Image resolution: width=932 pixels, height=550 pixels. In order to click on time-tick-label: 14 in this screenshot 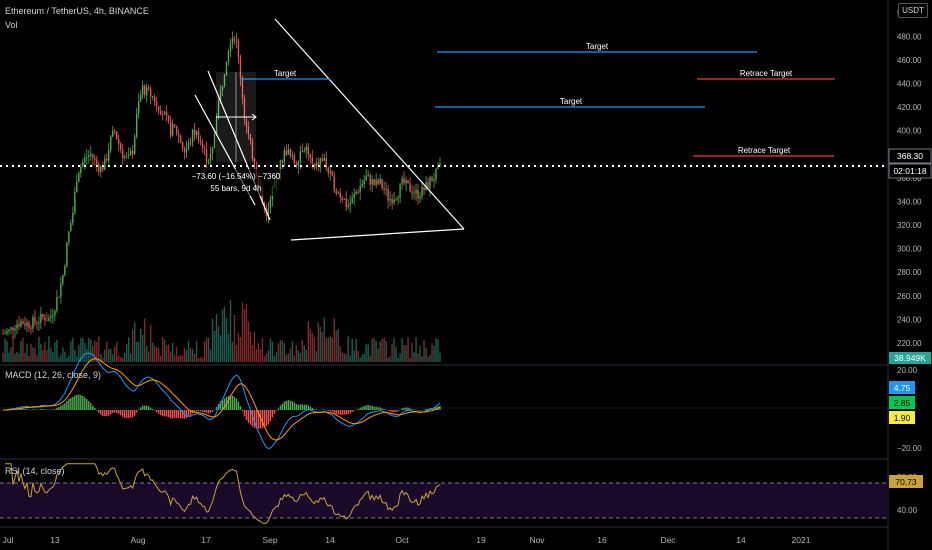, I will do `click(330, 540)`.